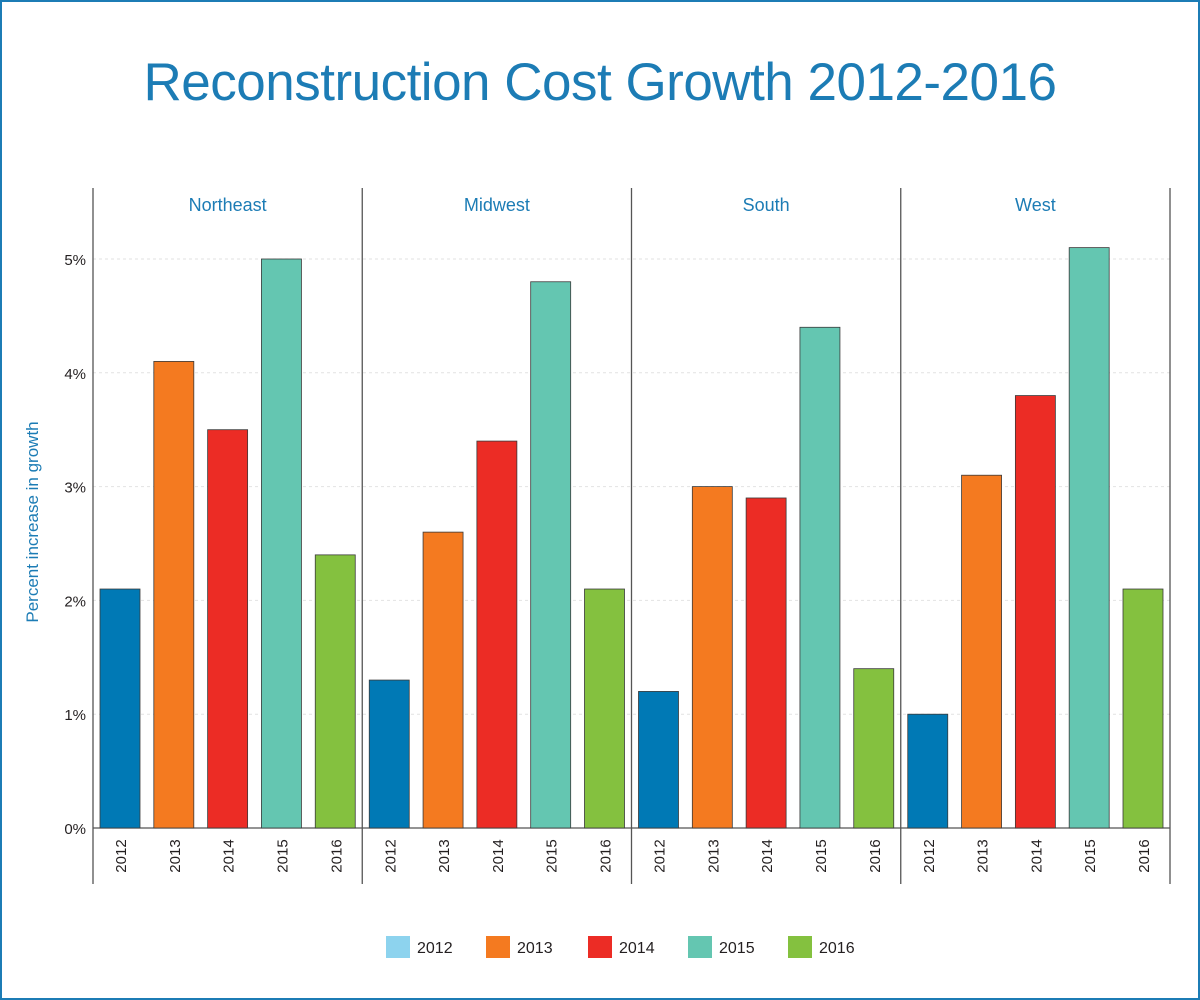 This screenshot has height=1000, width=1200. Describe the element at coordinates (1035, 612) in the screenshot. I see `bar-west-2014` at that location.